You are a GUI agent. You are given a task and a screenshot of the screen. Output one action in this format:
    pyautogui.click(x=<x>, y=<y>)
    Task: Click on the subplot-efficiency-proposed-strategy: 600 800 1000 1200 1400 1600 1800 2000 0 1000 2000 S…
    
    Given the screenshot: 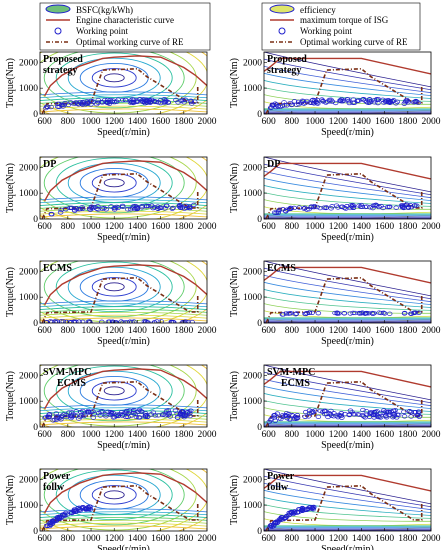 What is the action you would take?
    pyautogui.click(x=335, y=94)
    